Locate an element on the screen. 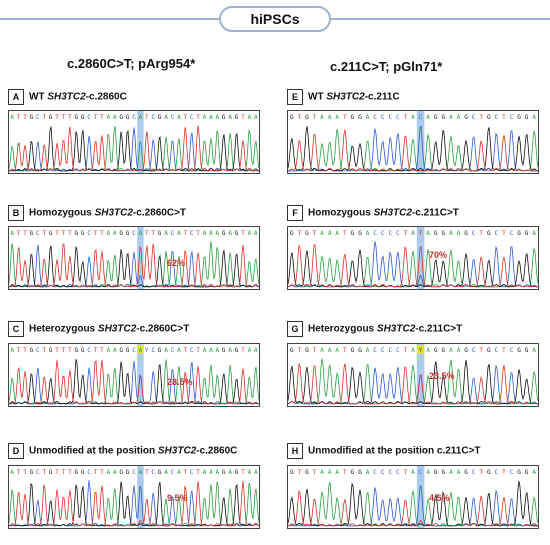 The image size is (550, 545). panel-a-label: A WT SH3TC2-c.2860C is located at coordinates (67, 97).